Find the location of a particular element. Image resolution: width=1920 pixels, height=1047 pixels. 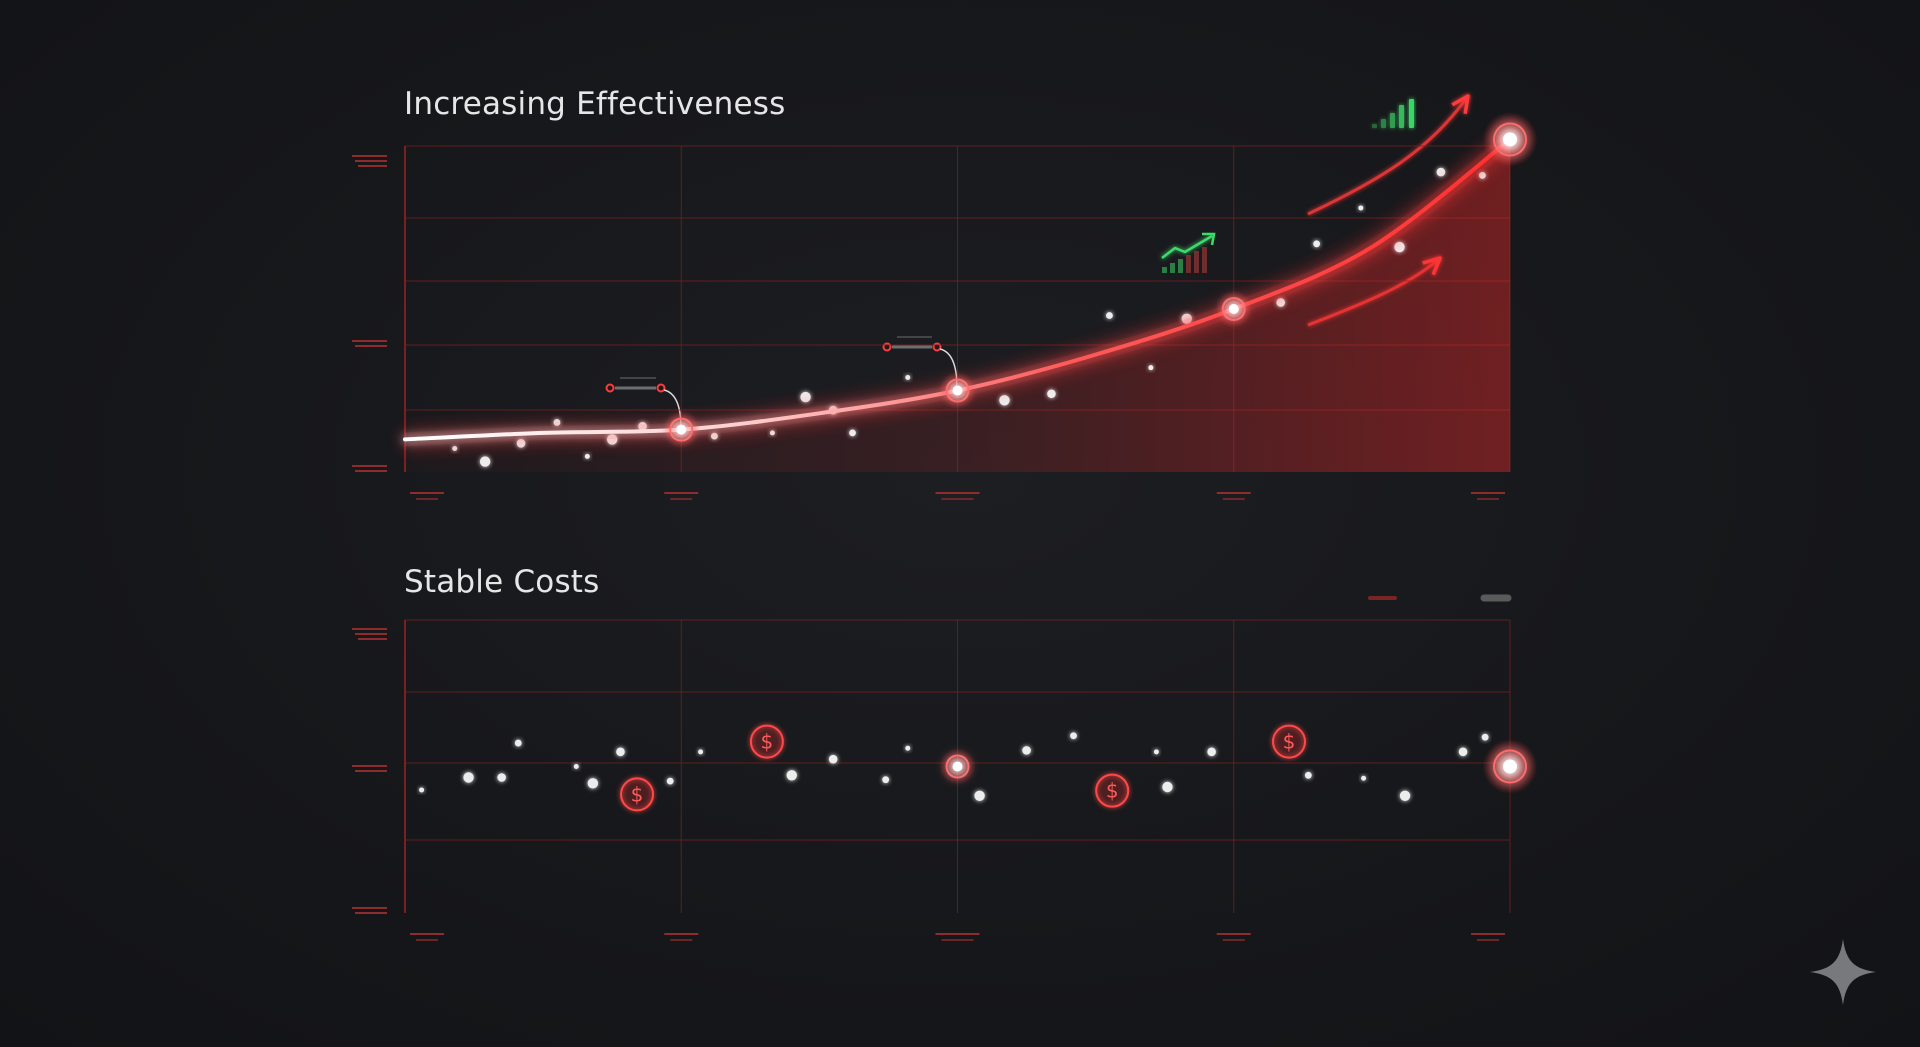

trend-arrow is located at coordinates (1388, 155).